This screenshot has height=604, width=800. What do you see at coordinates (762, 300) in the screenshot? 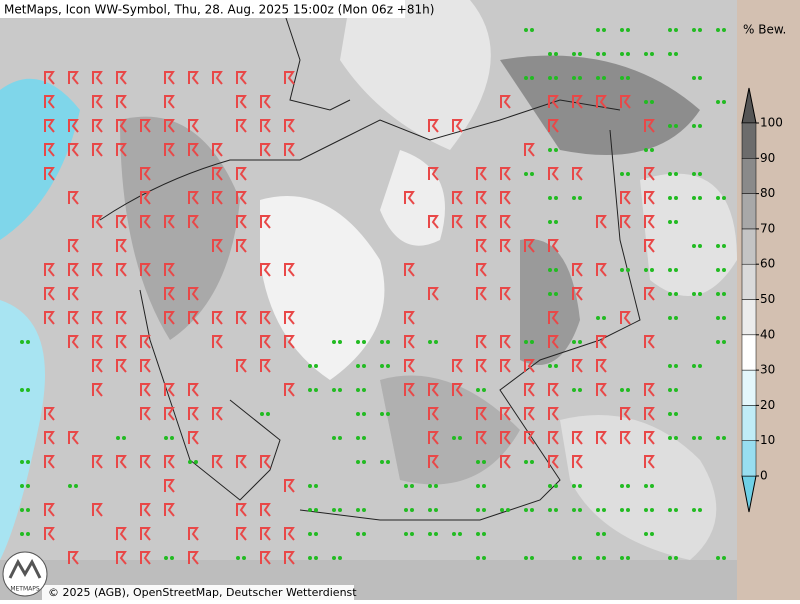
I see `colorbar: 0 10 20 30 40 50 60 70 80 90 100` at bounding box center [762, 300].